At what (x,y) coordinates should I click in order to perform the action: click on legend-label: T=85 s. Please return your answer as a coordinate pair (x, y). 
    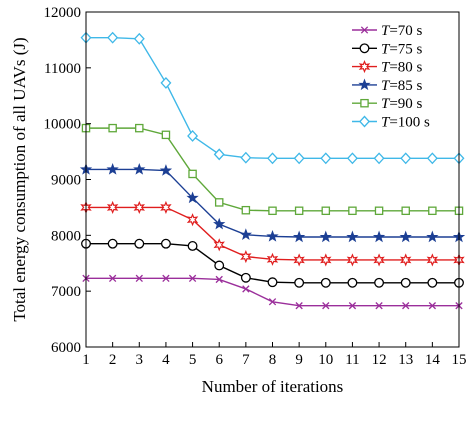
    Looking at the image, I should click on (402, 86).